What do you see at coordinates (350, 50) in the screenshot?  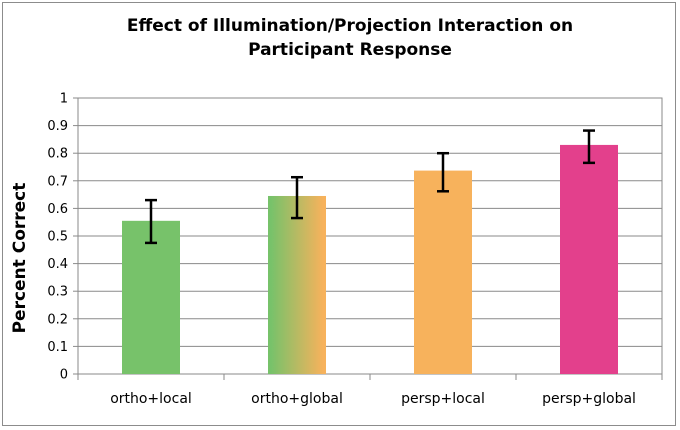 I see `chart-title-line-2: Participant Response` at bounding box center [350, 50].